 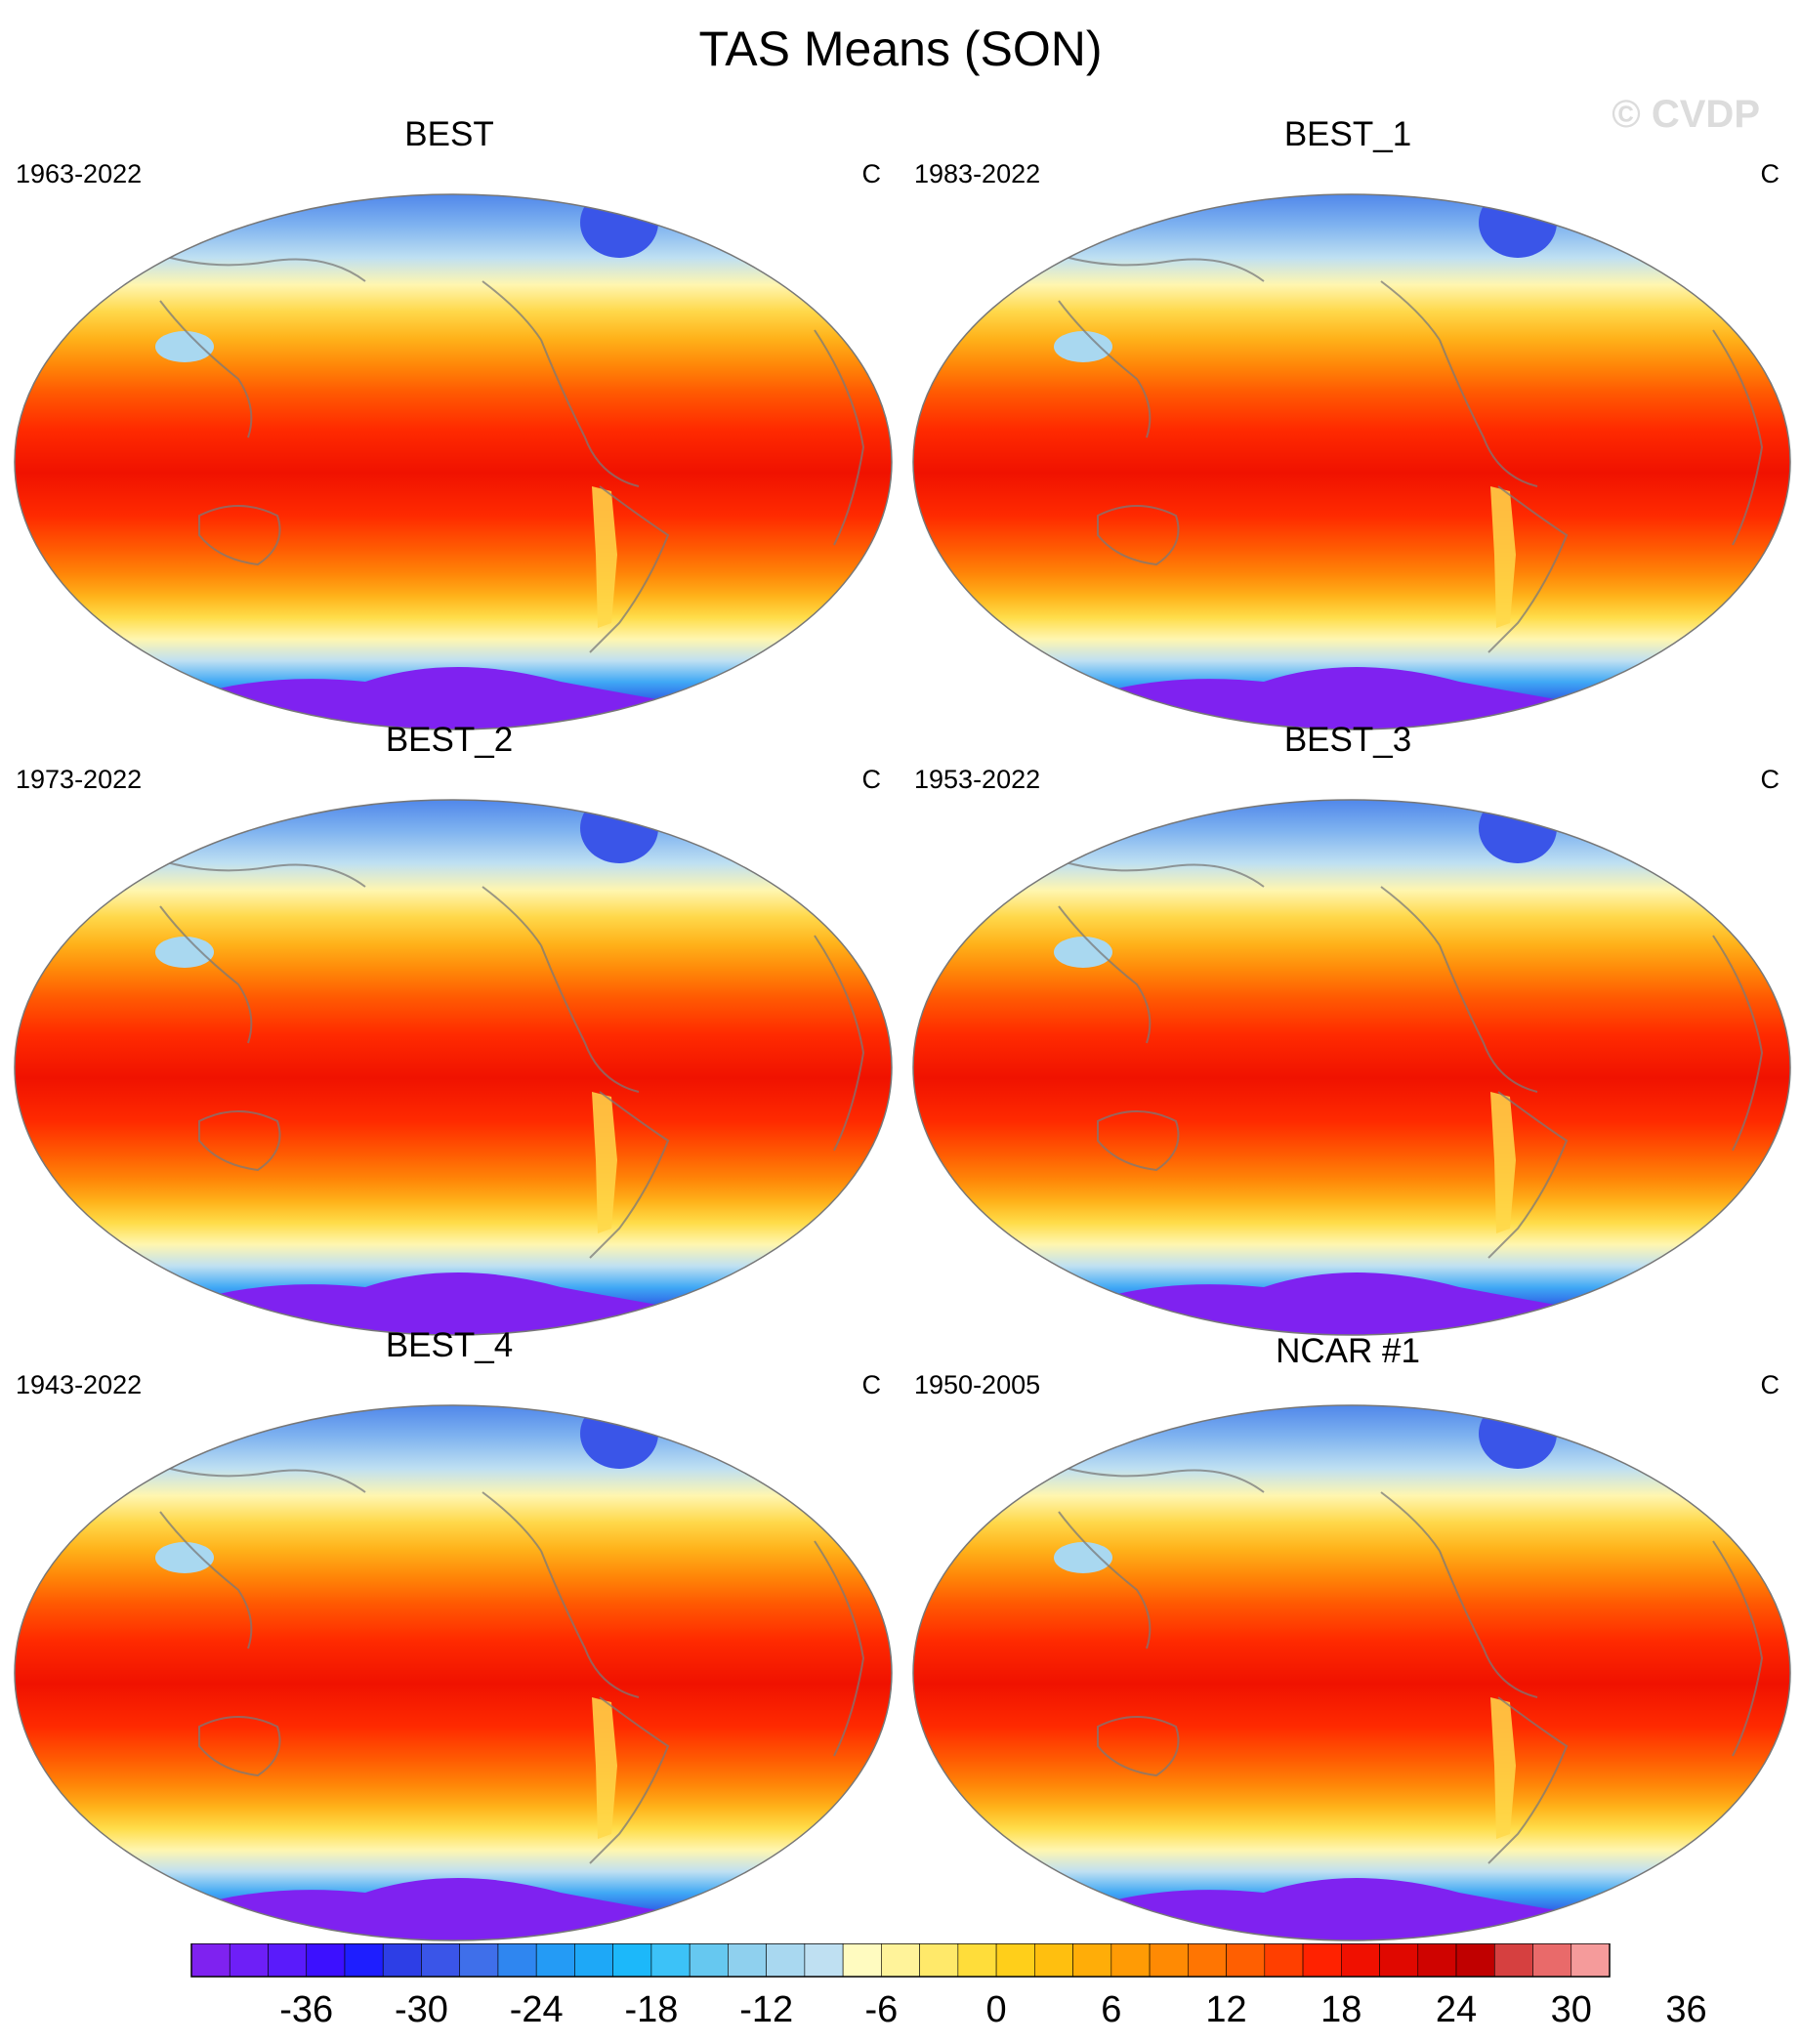 I want to click on panel-title: BEST_3, so click(x=1347, y=740).